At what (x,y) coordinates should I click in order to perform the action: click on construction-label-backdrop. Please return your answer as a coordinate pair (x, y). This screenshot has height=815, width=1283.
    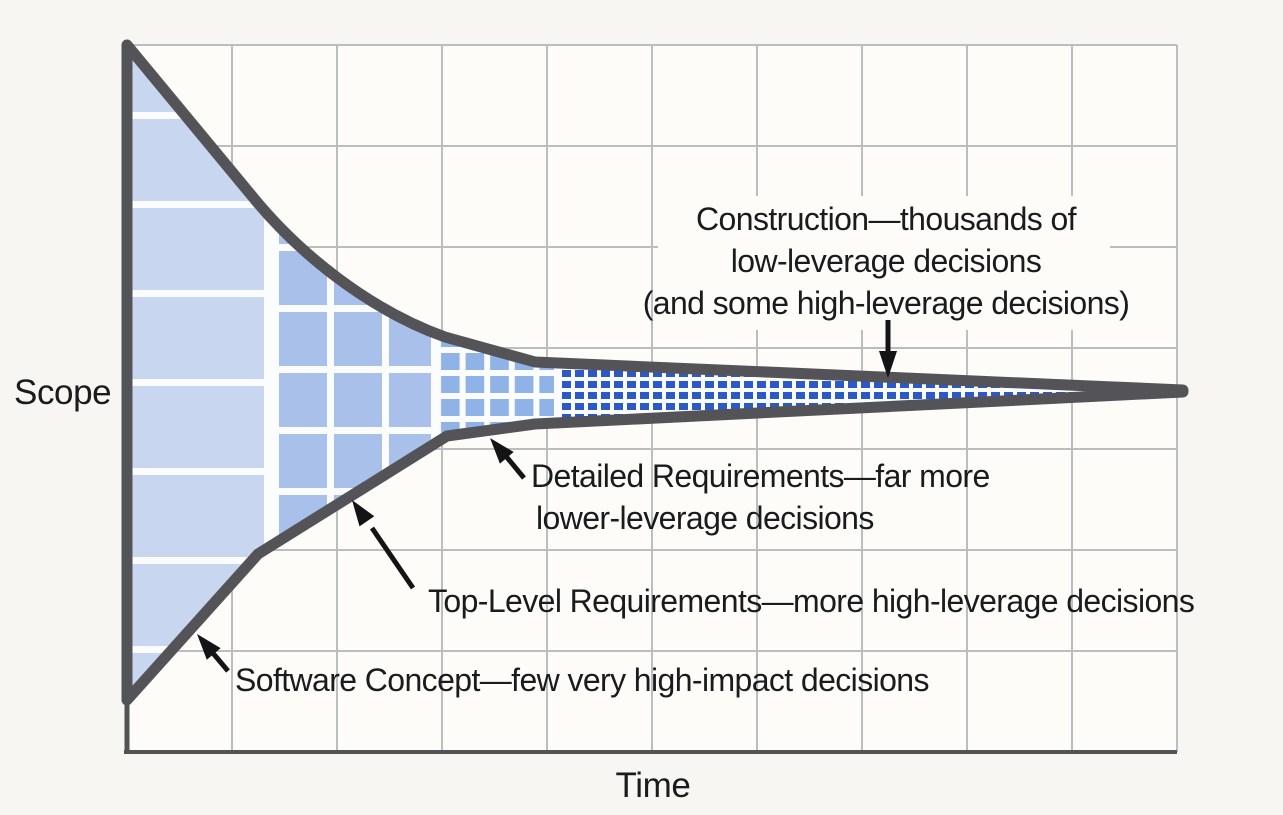
    Looking at the image, I should click on (884, 263).